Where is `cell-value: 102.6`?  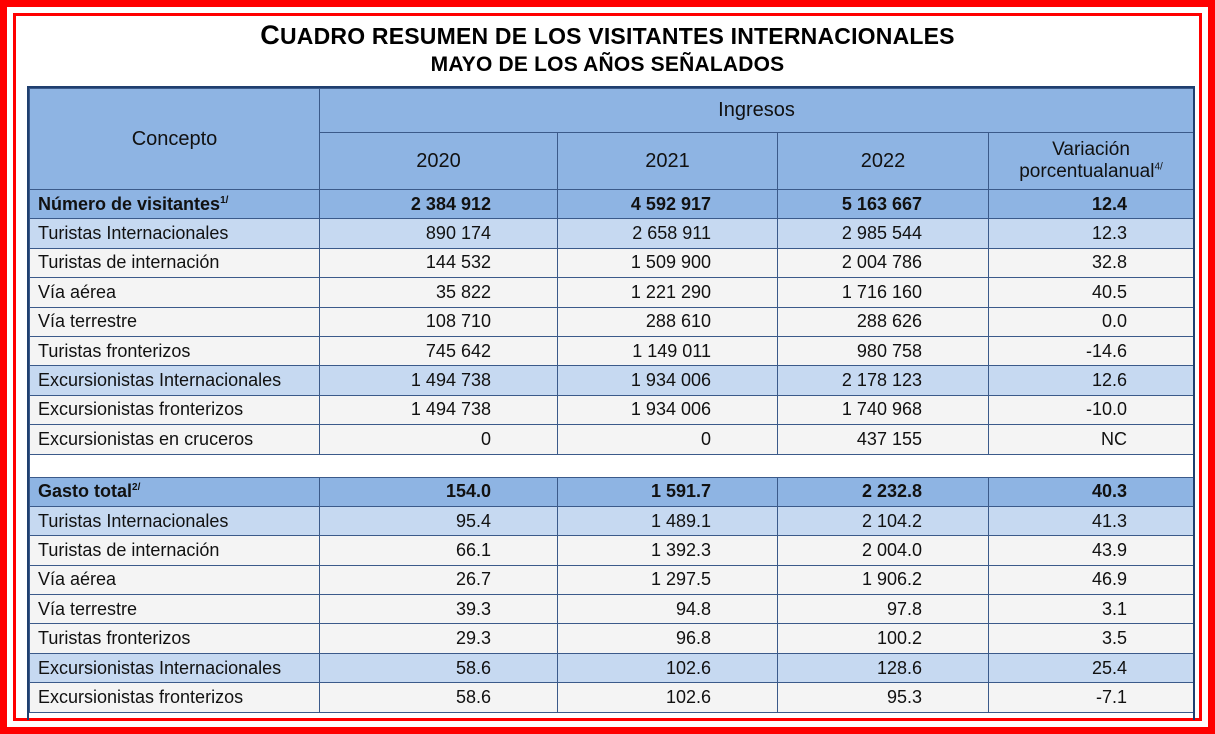 cell-value: 102.6 is located at coordinates (667, 697).